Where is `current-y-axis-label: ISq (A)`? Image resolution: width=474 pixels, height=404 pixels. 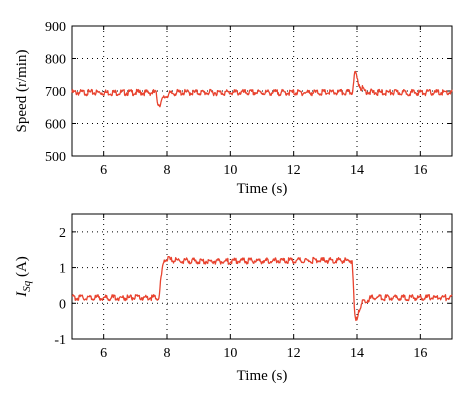 current-y-axis-label: ISq (A) is located at coordinates (23, 277).